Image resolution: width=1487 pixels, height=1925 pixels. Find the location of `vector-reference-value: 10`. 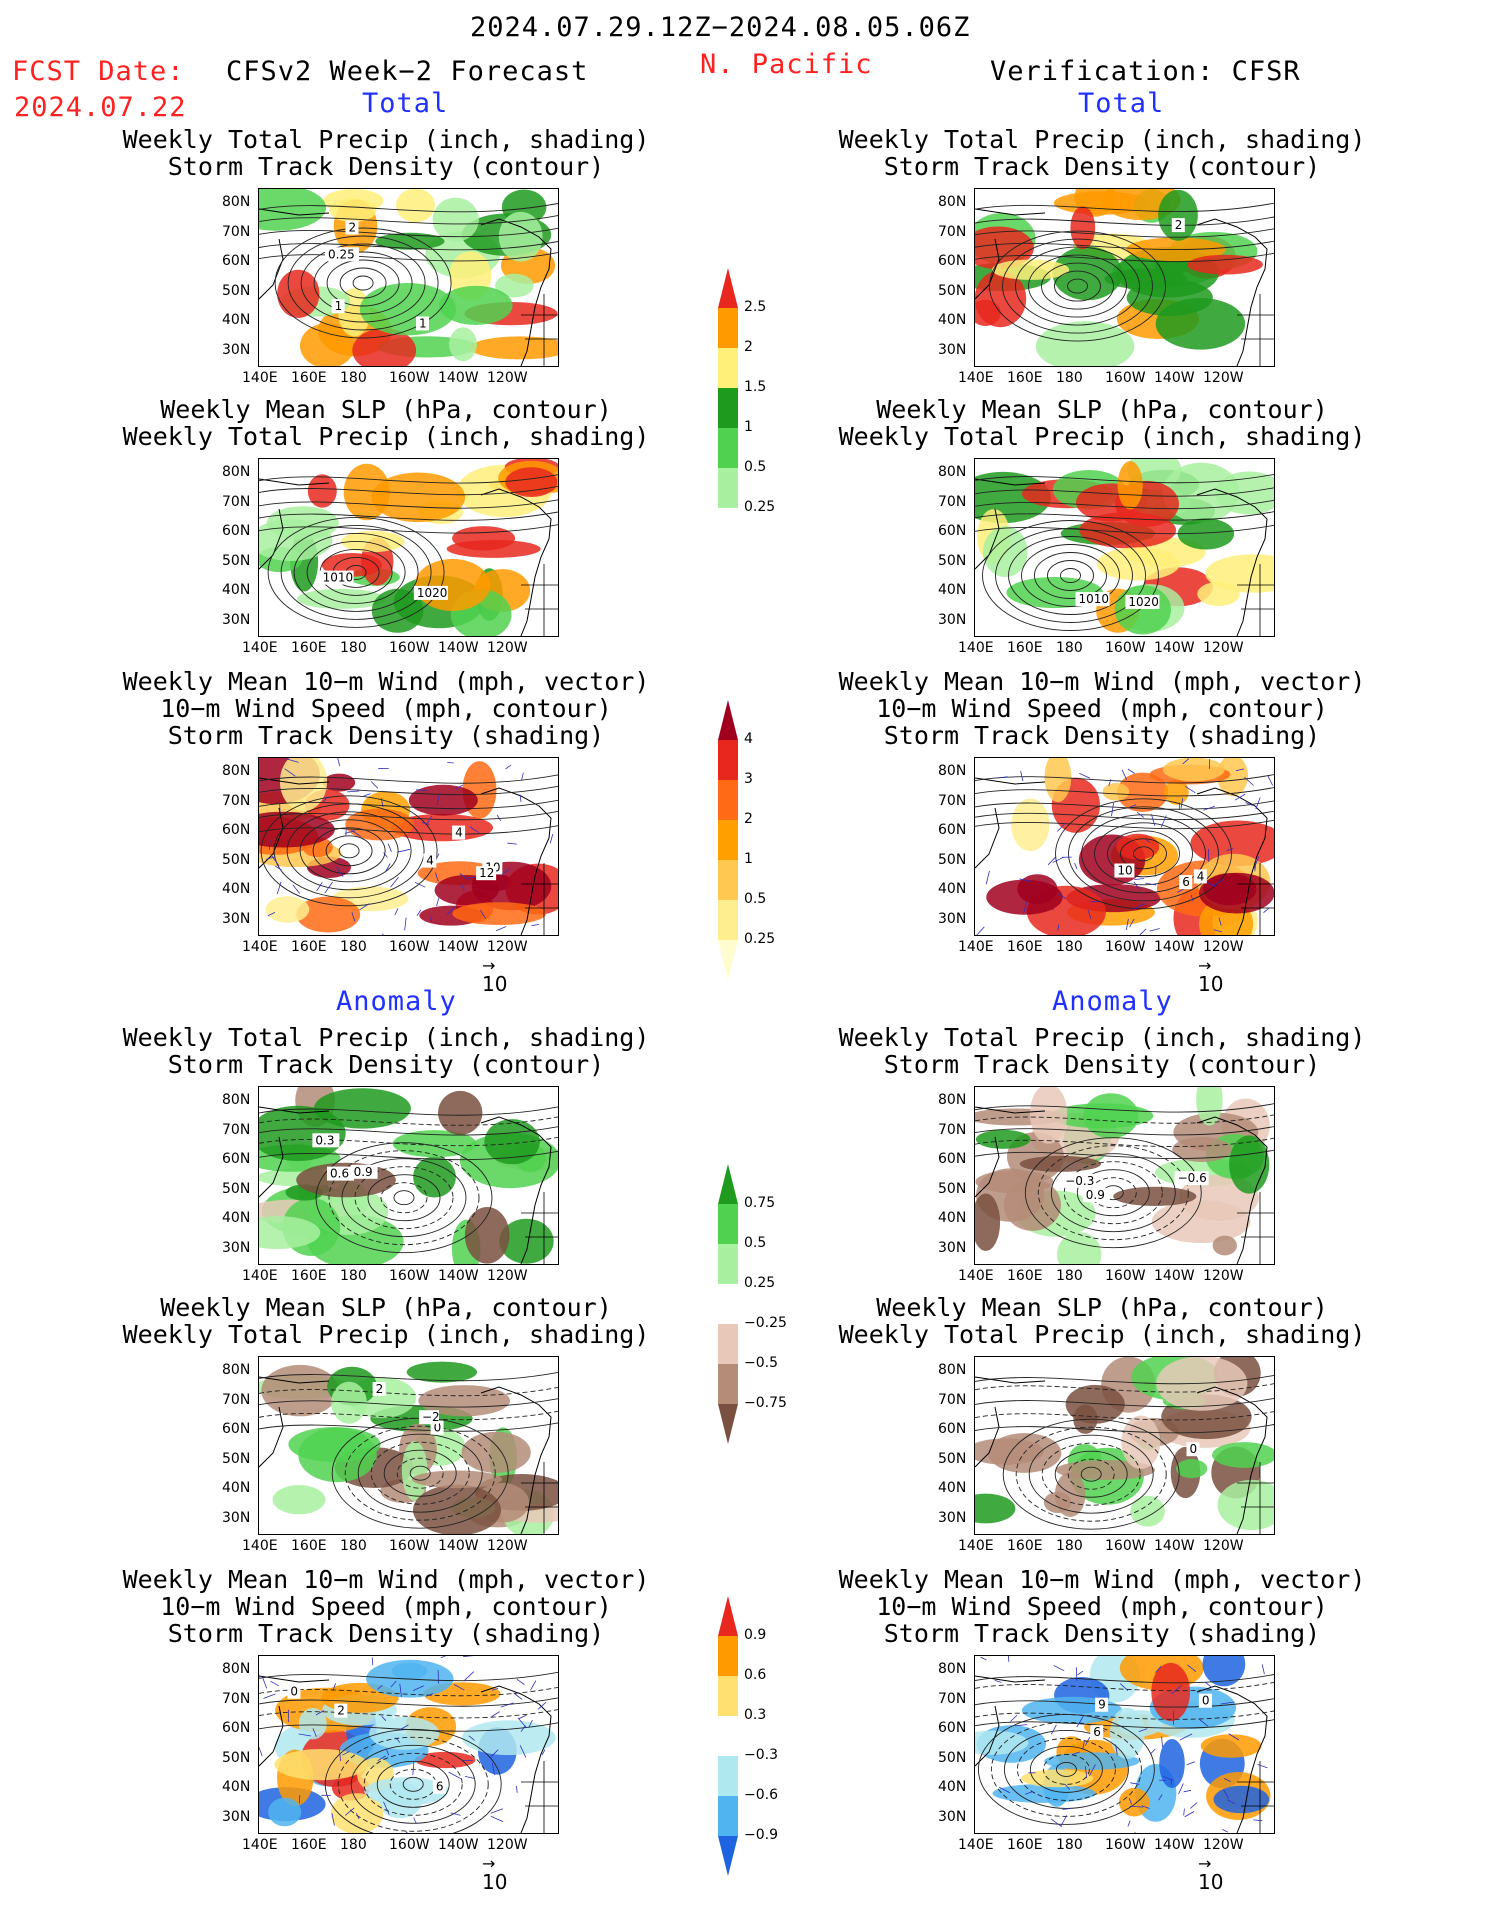

vector-reference-value: 10 is located at coordinates (1211, 984).